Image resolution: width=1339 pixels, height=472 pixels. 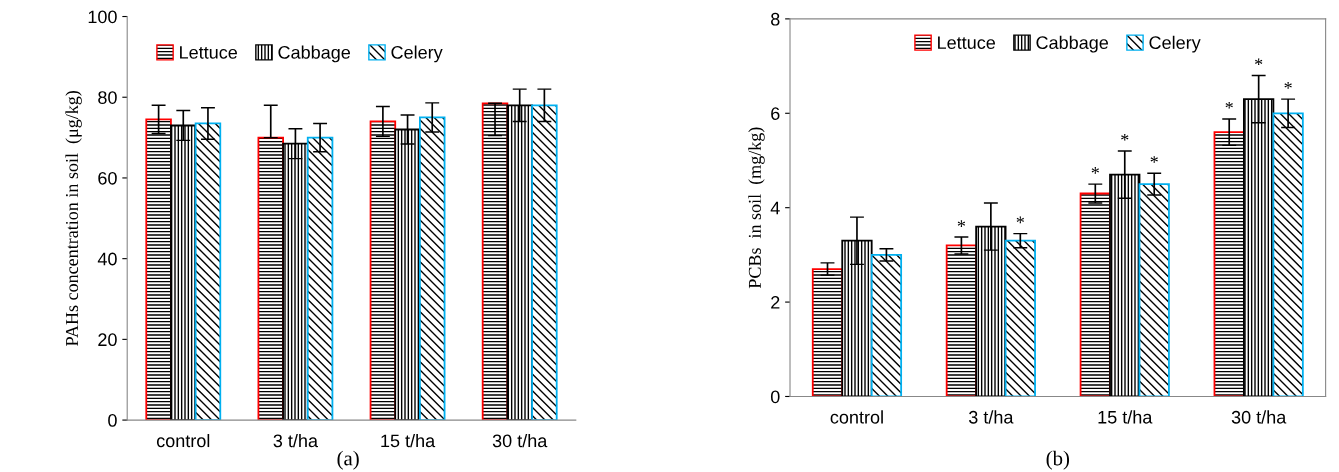 I want to click on y-tick-label: 8, so click(x=775, y=19).